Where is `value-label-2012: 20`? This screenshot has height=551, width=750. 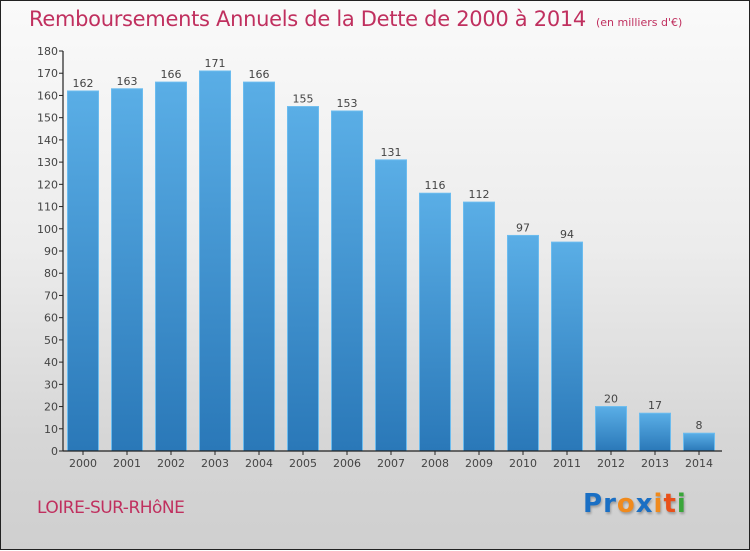 value-label-2012: 20 is located at coordinates (611, 399).